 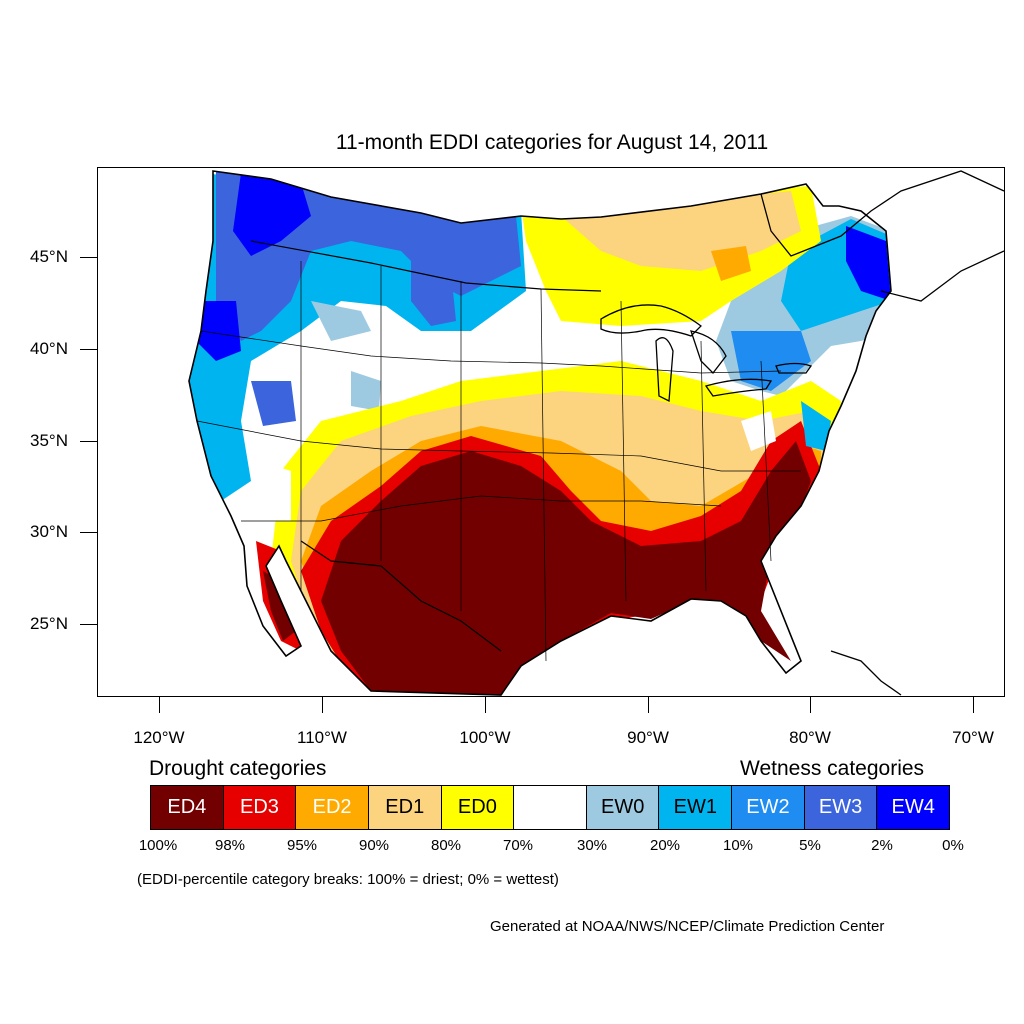 What do you see at coordinates (768, 807) in the screenshot?
I see `legend-box-ew2: EW2` at bounding box center [768, 807].